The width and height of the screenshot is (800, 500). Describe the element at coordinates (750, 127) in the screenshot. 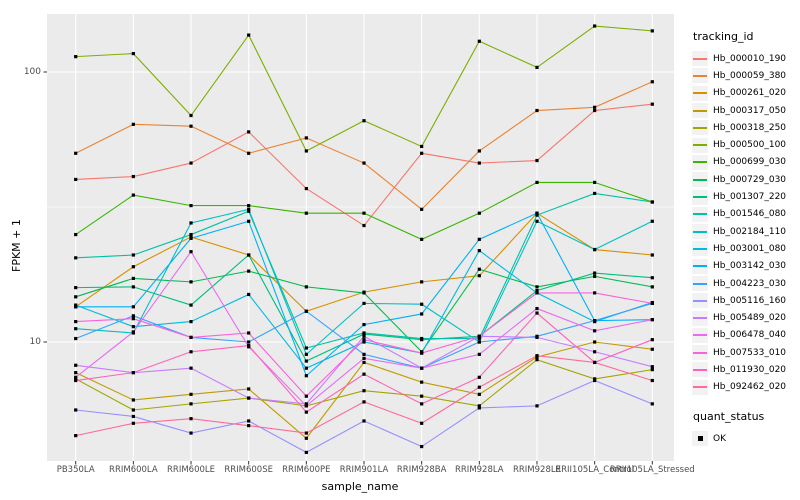

I see `legend-item-label: Hb_000318_250` at that location.